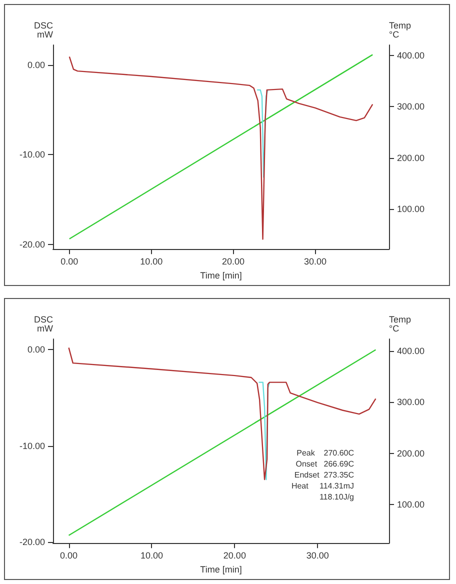 The width and height of the screenshot is (456, 584). I want to click on annotation: 118.10J/g, so click(326, 497).